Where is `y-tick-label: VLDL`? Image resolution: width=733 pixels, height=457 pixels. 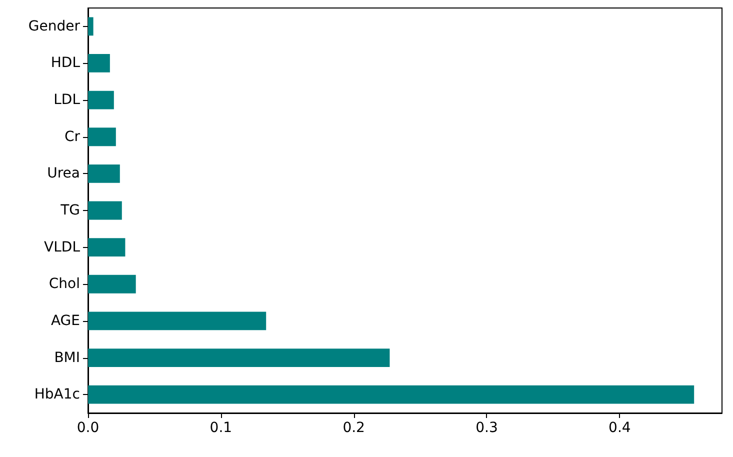 y-tick-label: VLDL is located at coordinates (62, 247).